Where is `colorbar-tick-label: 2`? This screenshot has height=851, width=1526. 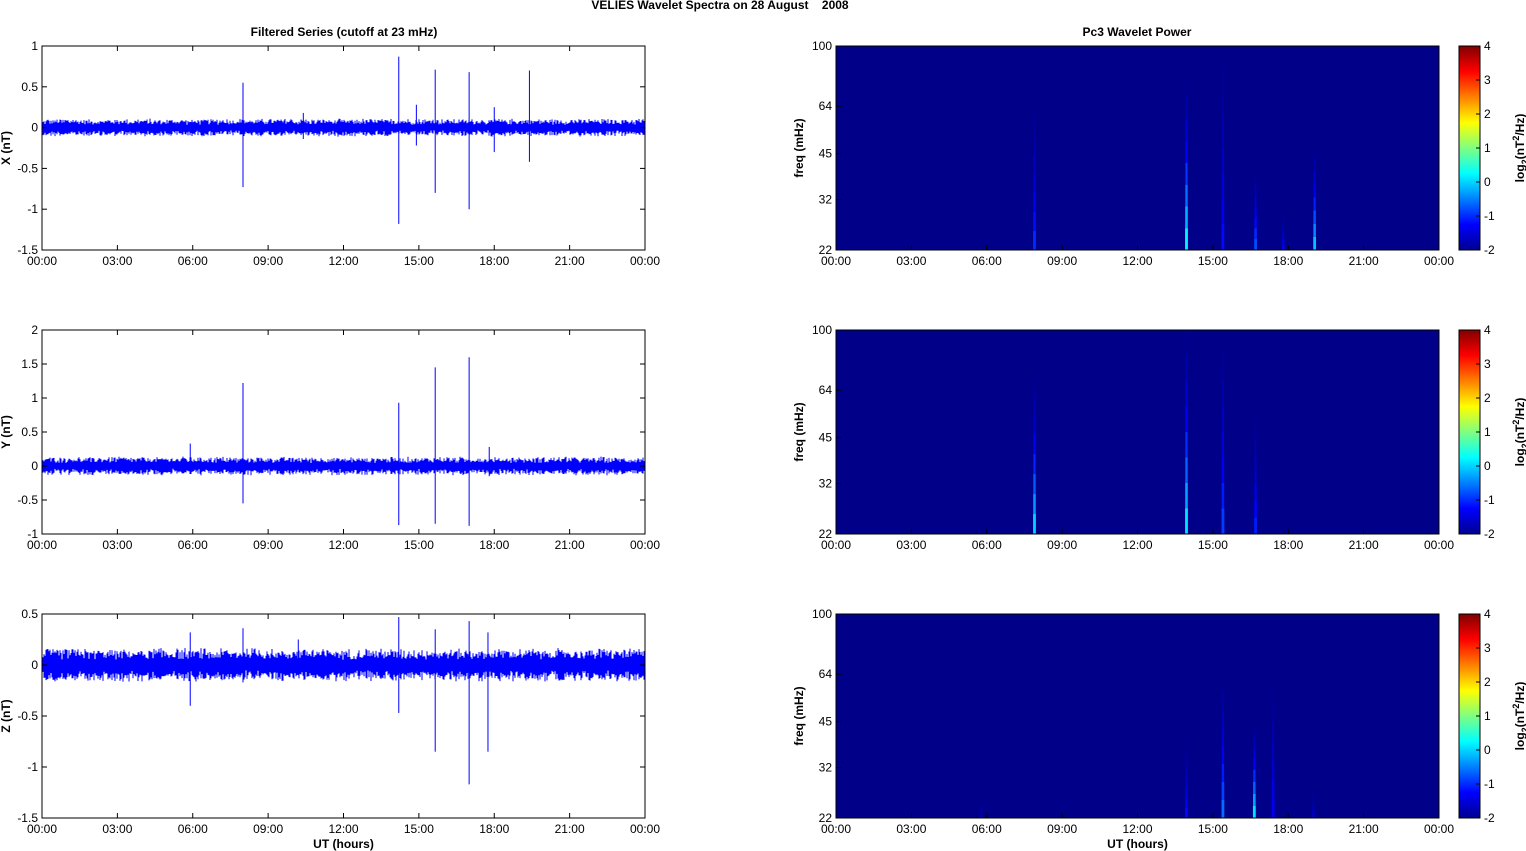 colorbar-tick-label: 2 is located at coordinates (1487, 682).